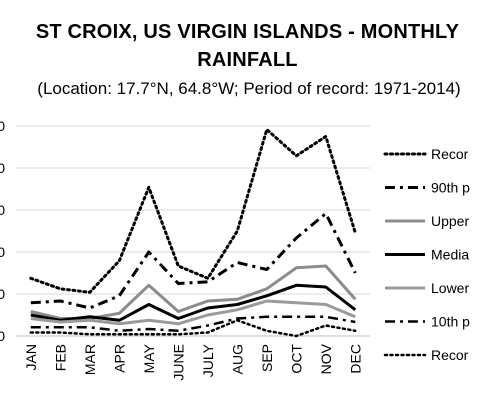  Describe the element at coordinates (119, 358) in the screenshot. I see `x-tick-label: APR` at that location.